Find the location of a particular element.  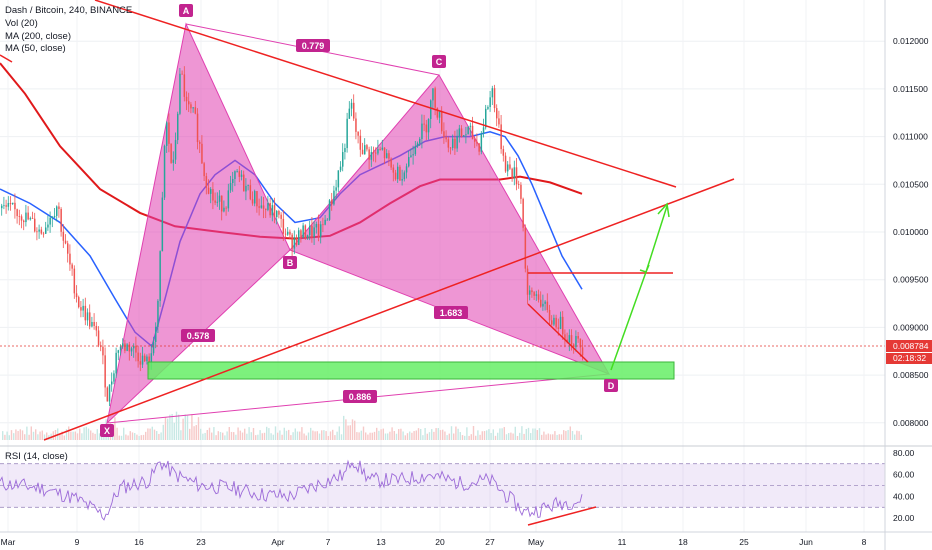

point-d-label: D is located at coordinates (611, 386).